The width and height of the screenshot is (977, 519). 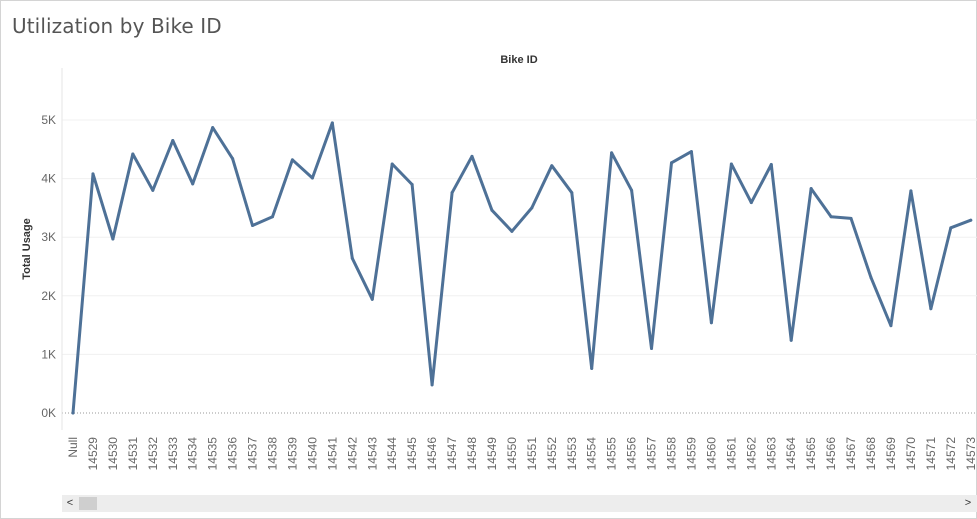 What do you see at coordinates (70, 503) in the screenshot?
I see `scroll-left-arrow-icon: <` at bounding box center [70, 503].